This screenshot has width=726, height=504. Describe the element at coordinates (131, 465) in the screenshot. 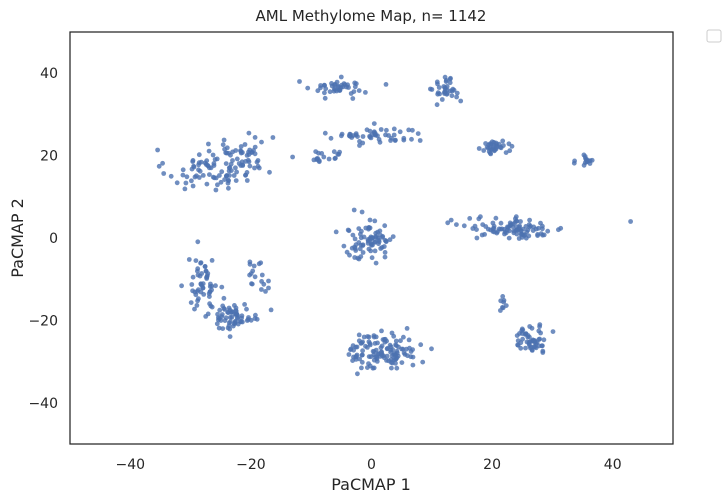

I see `x-tick-label: −40` at that location.